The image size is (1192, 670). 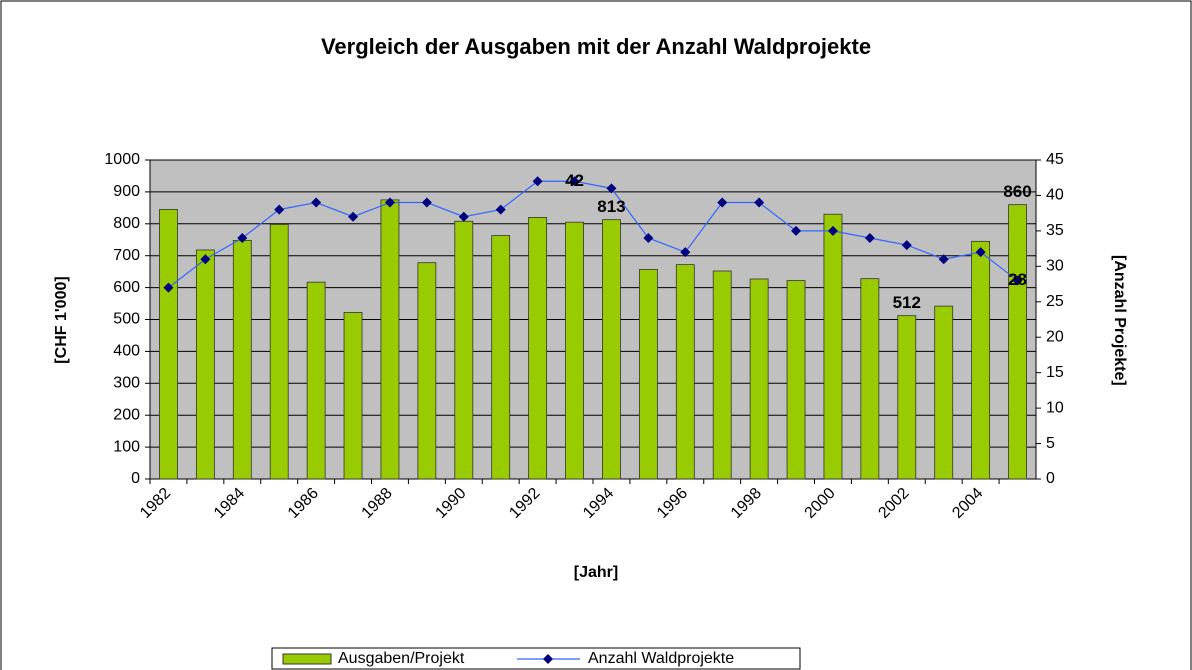 What do you see at coordinates (661, 658) in the screenshot?
I see `legend-label: Anzahl Waldprojekte` at bounding box center [661, 658].